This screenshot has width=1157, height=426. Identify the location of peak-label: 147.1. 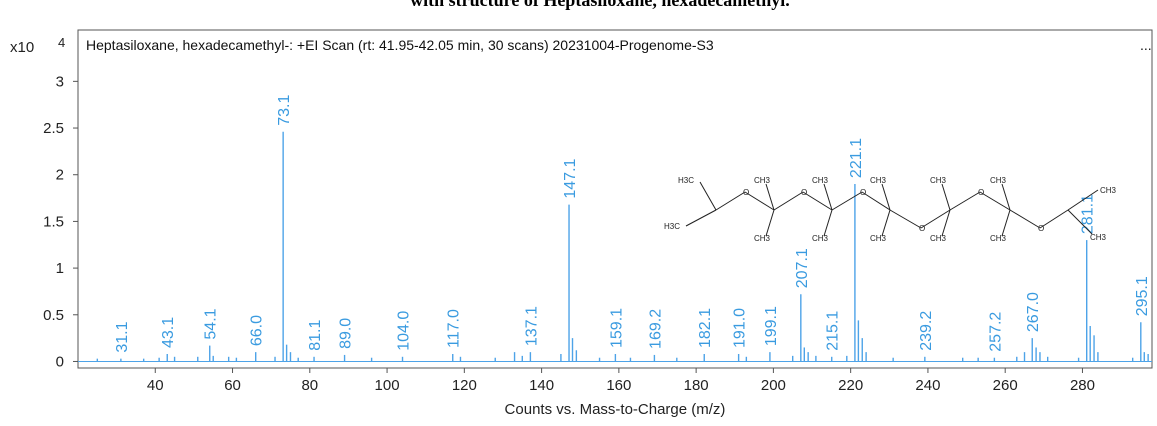
(570, 178).